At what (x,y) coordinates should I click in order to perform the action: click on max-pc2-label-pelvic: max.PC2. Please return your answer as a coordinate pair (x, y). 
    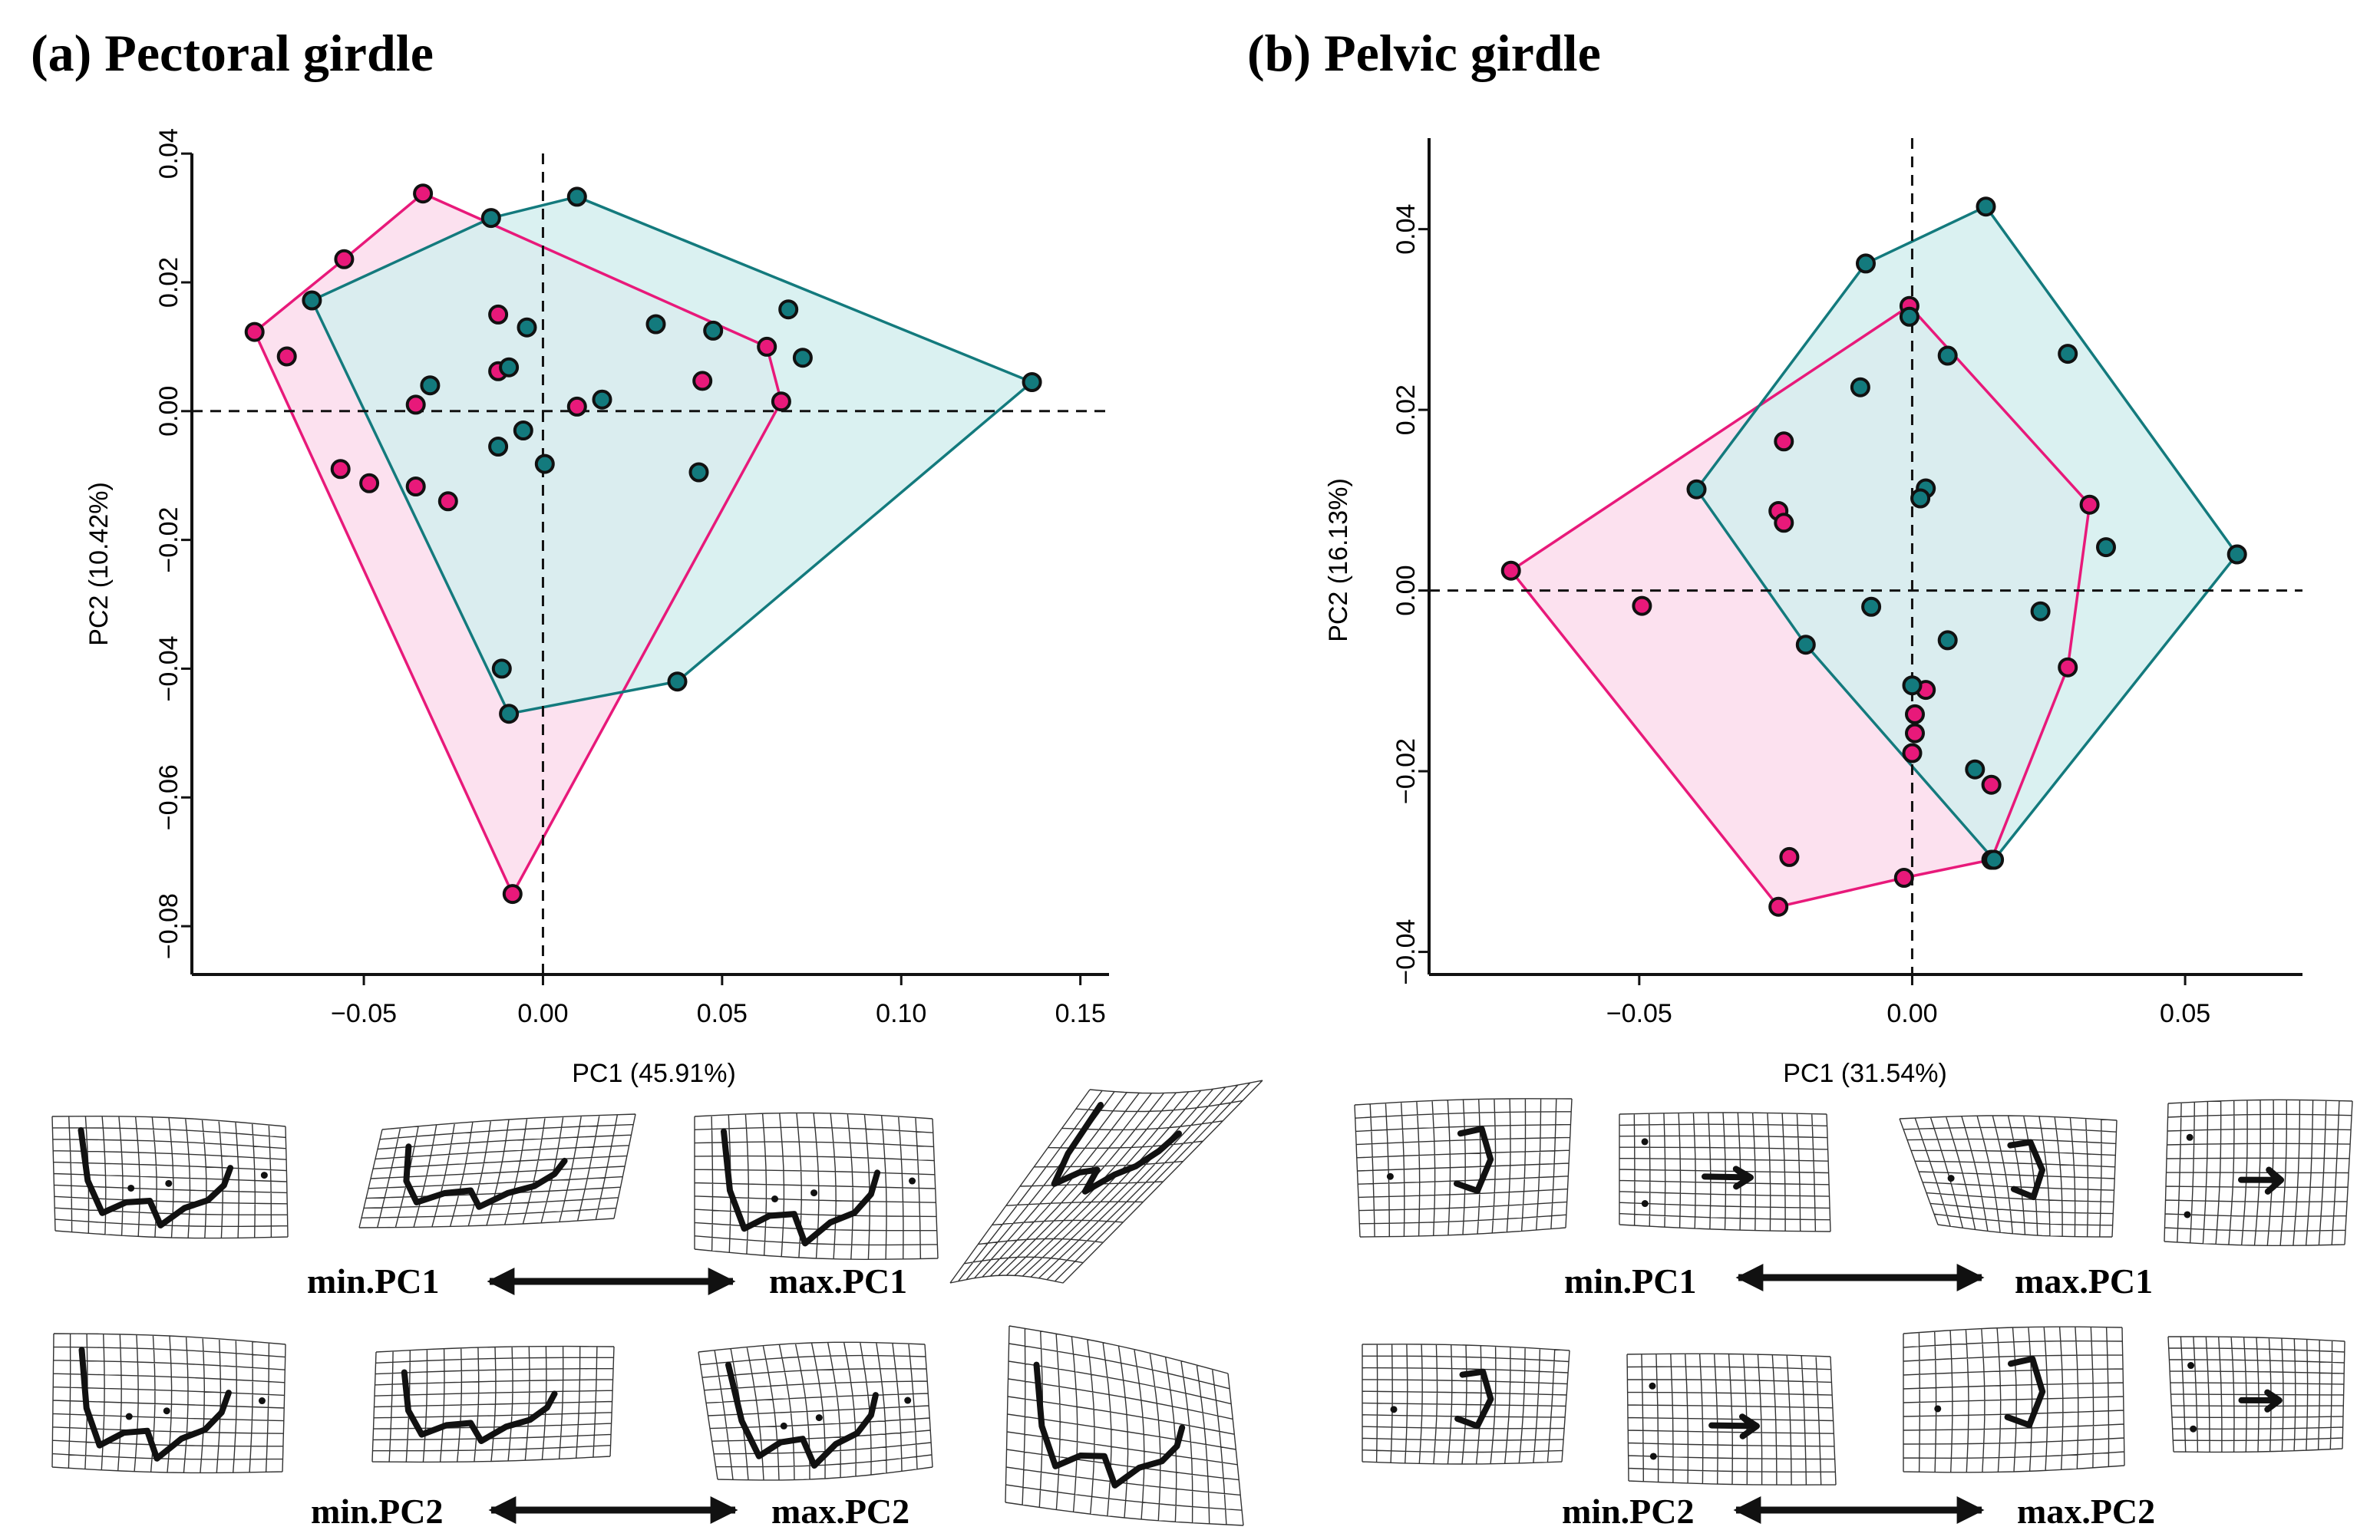
    Looking at the image, I should click on (2086, 1511).